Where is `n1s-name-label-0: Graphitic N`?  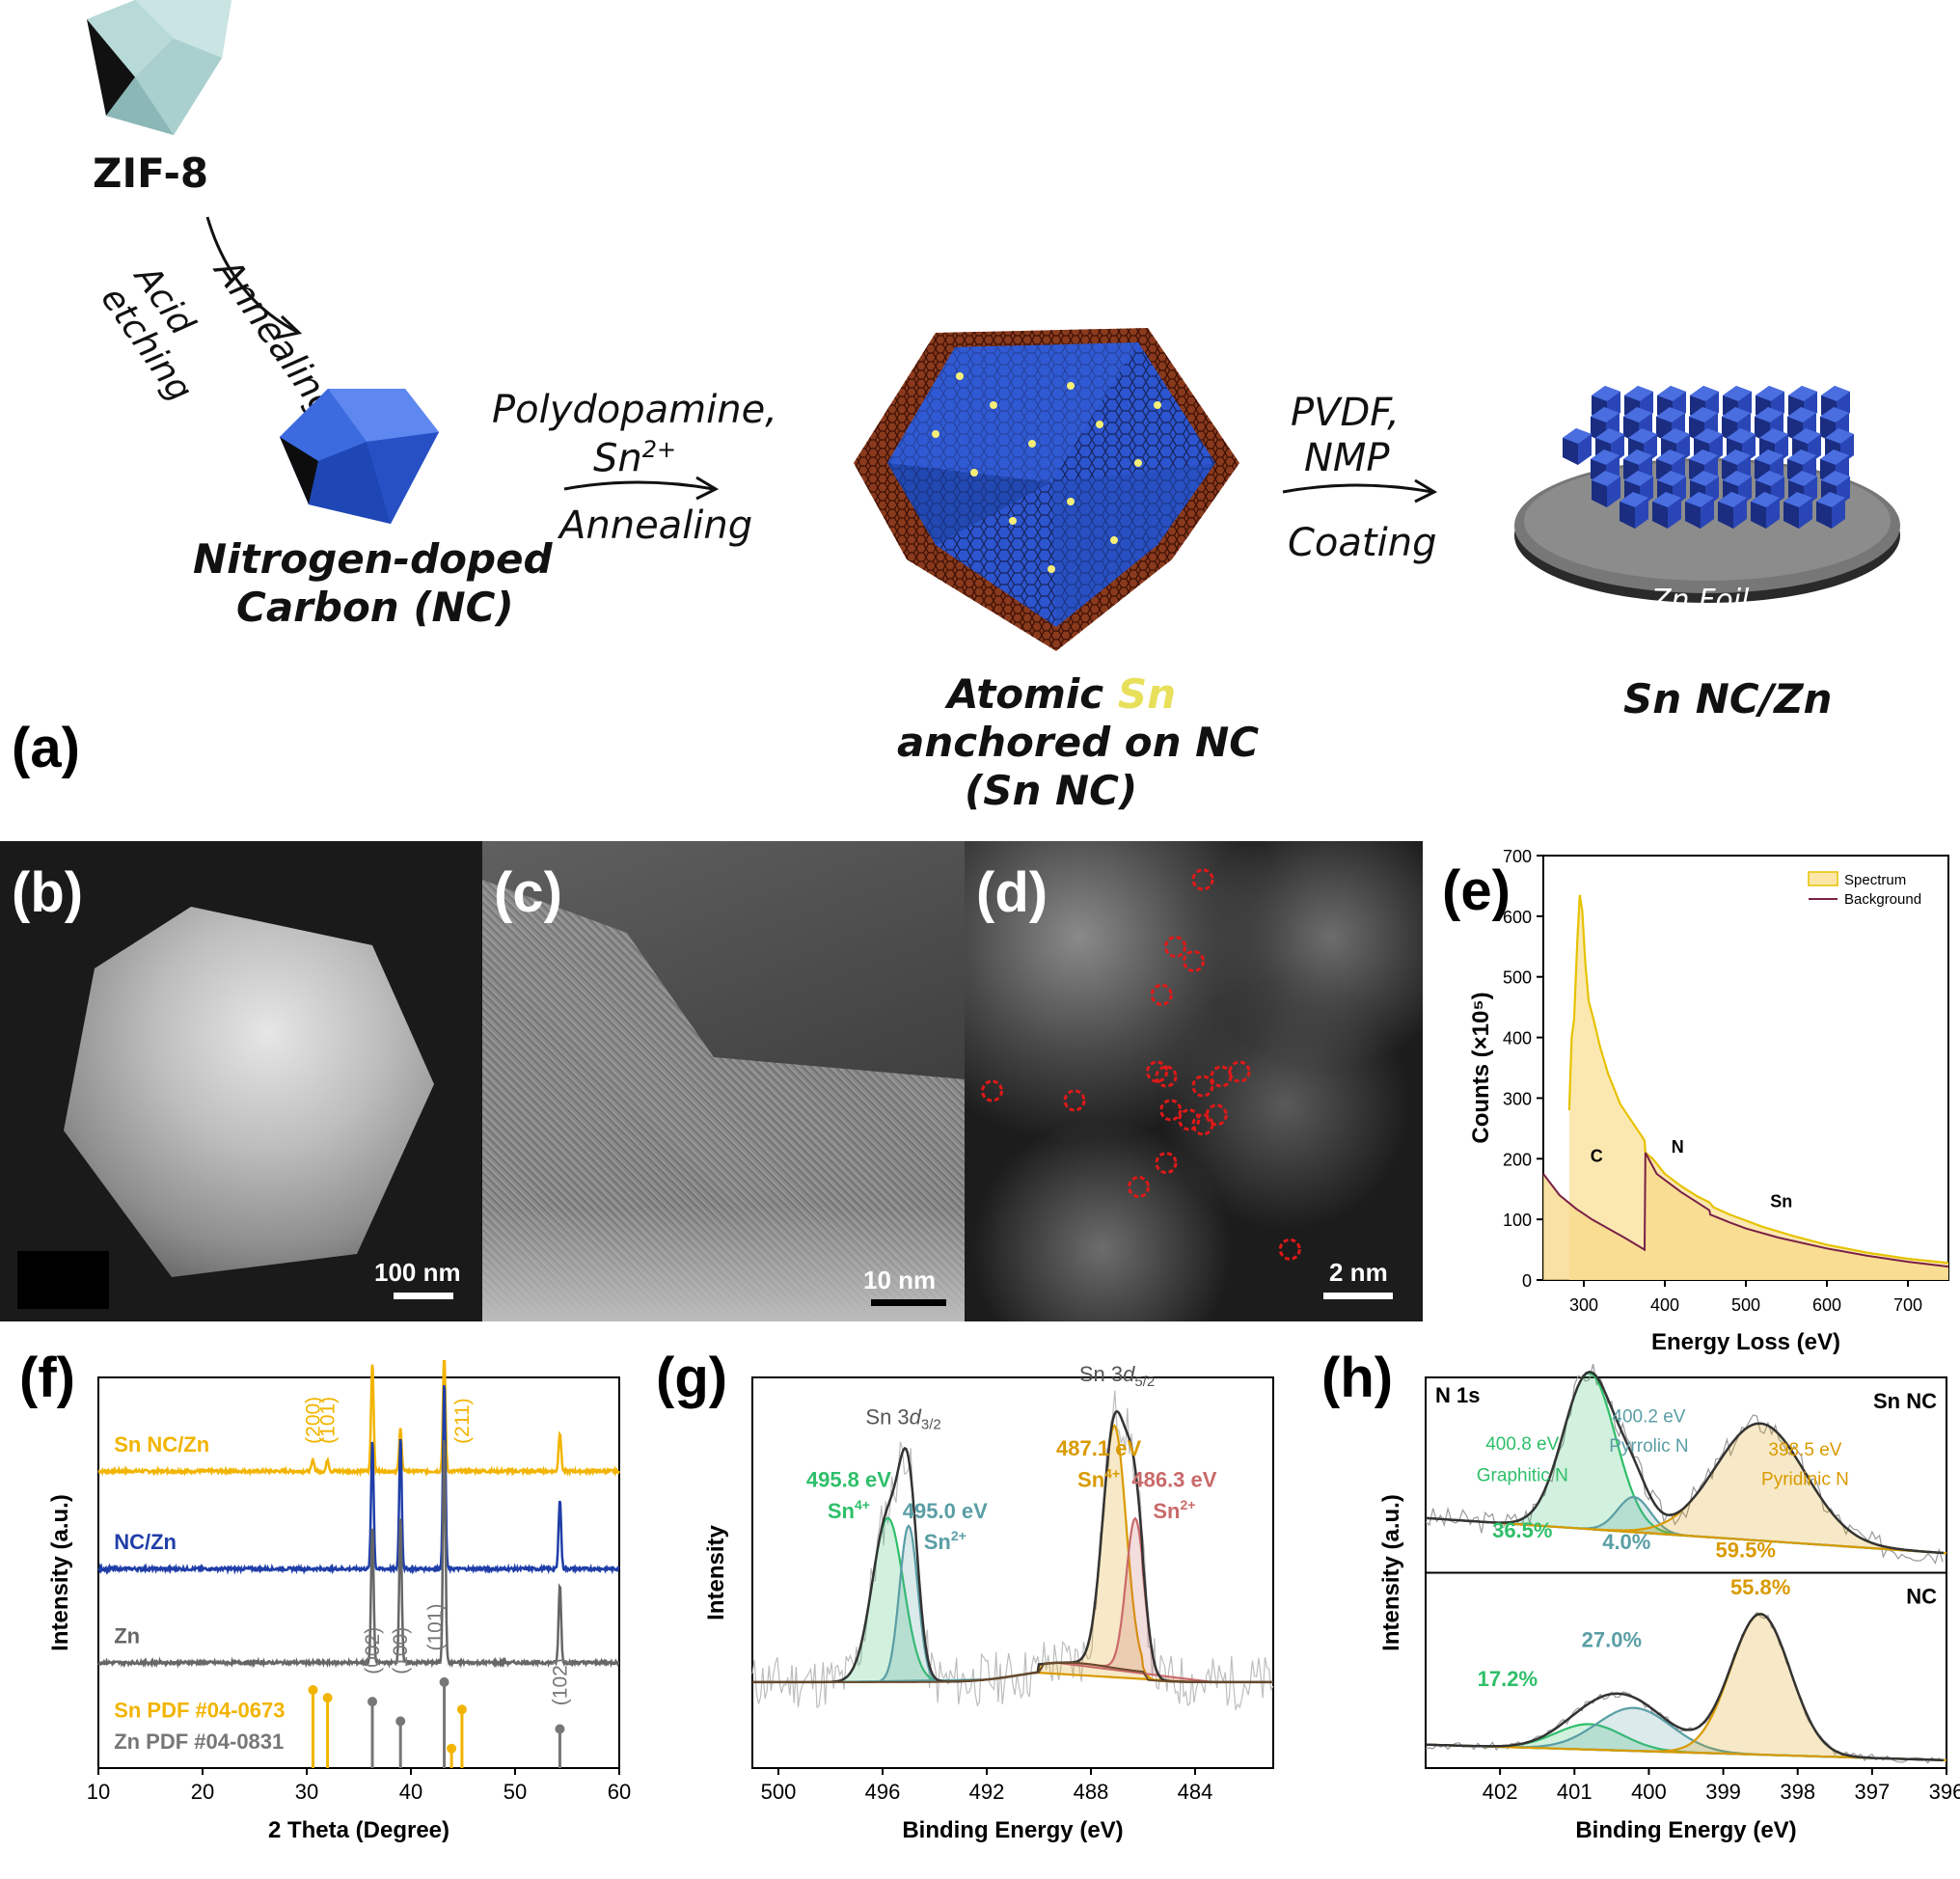
n1s-name-label-0: Graphitic N is located at coordinates (1522, 1475).